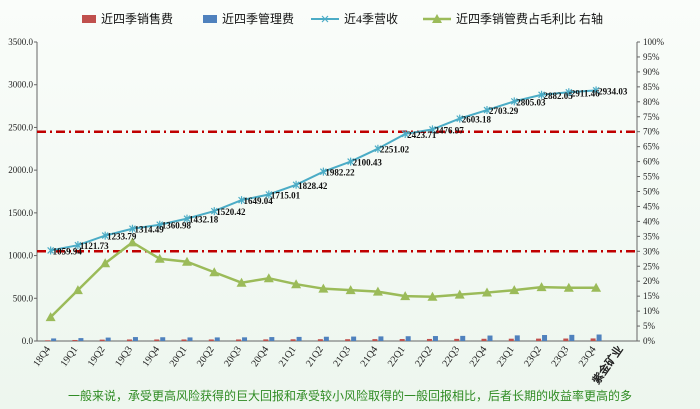 The height and width of the screenshot is (409, 700). I want to click on x-tick-label: 20Q3, so click(233, 356).